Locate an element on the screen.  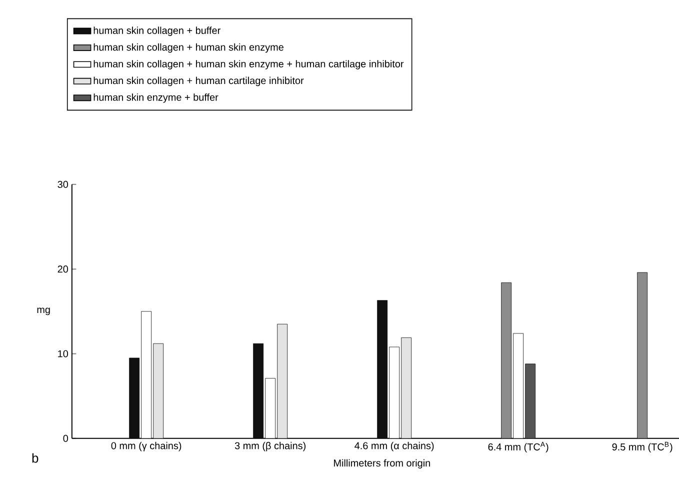
legend-label: human skin enzyme + buffer is located at coordinates (156, 98).